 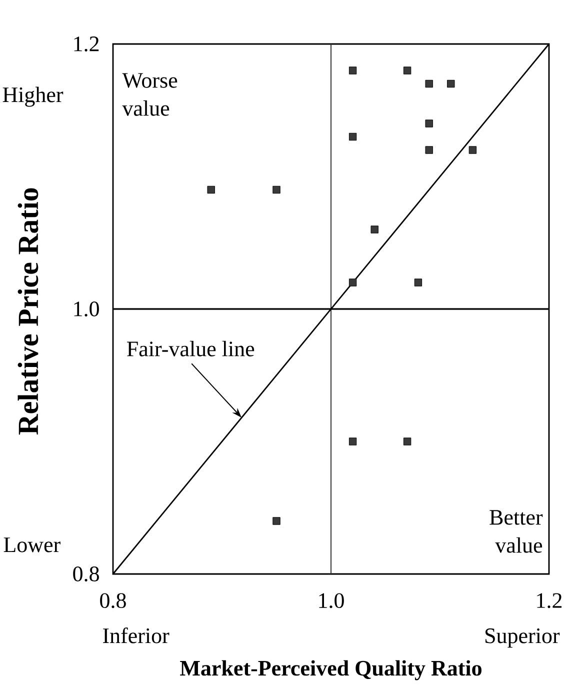 I want to click on y-tick-label: 1.2, so click(x=86, y=44).